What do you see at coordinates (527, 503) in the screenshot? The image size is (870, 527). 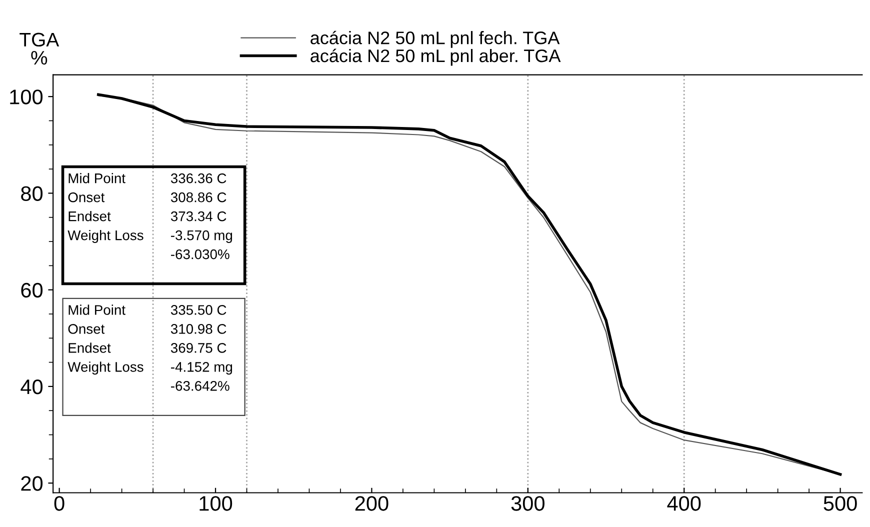 I see `x-tick-label: 300` at bounding box center [527, 503].